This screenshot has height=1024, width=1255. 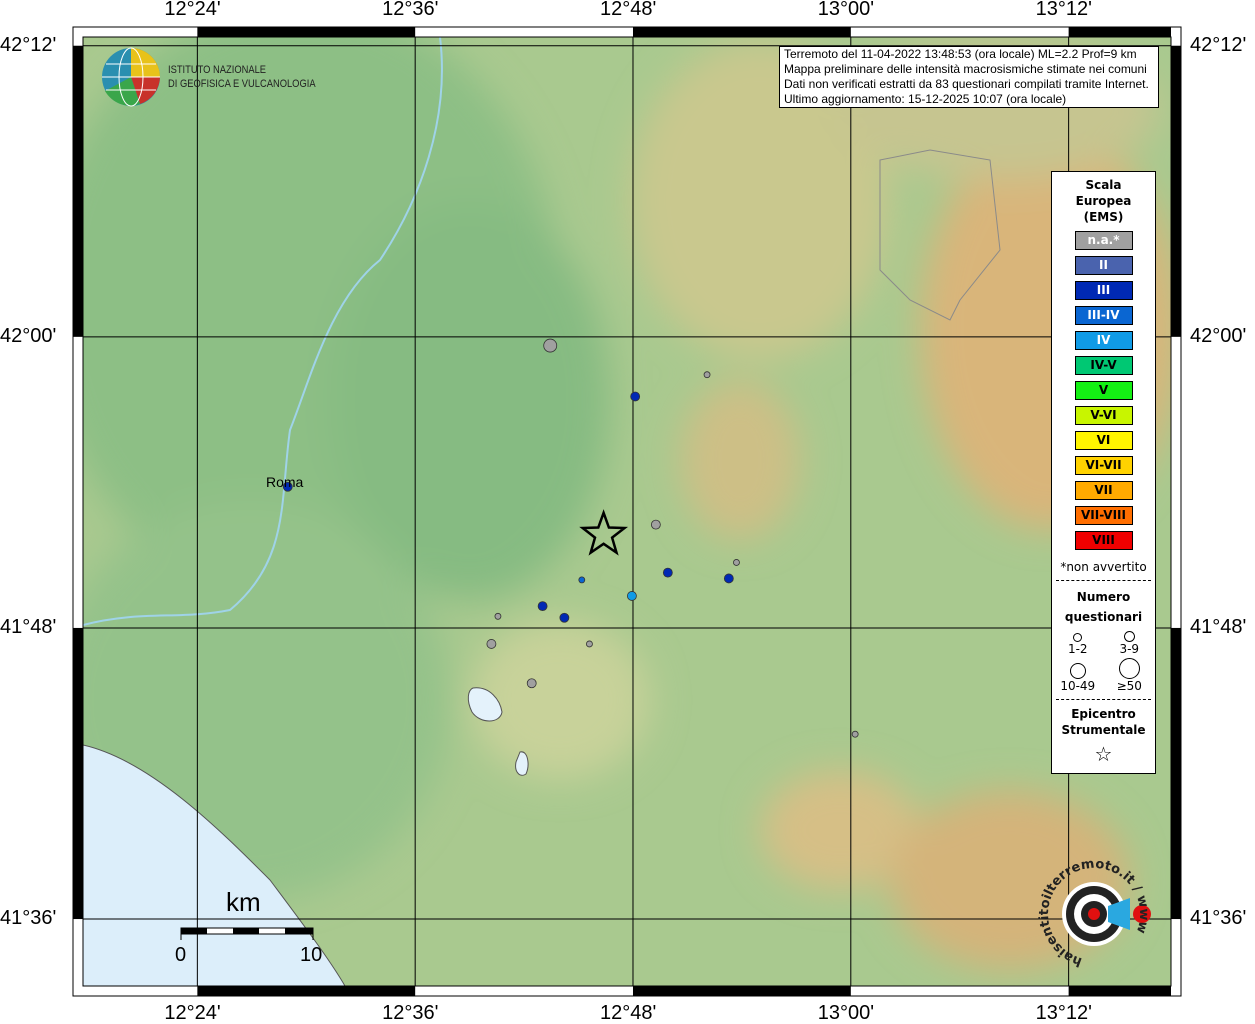 I want to click on size-label: 3-9, so click(x=1129, y=649).